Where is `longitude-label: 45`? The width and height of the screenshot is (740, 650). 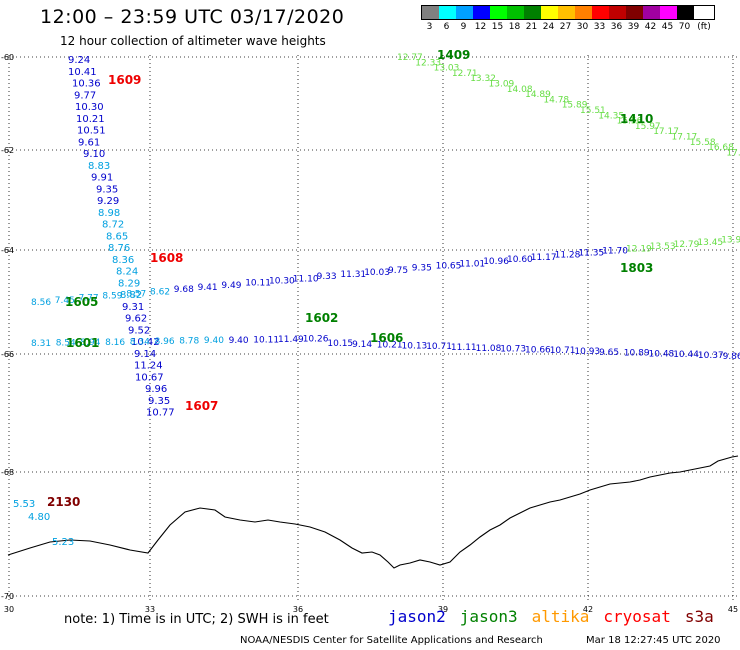
longitude-label: 45 is located at coordinates (733, 609).